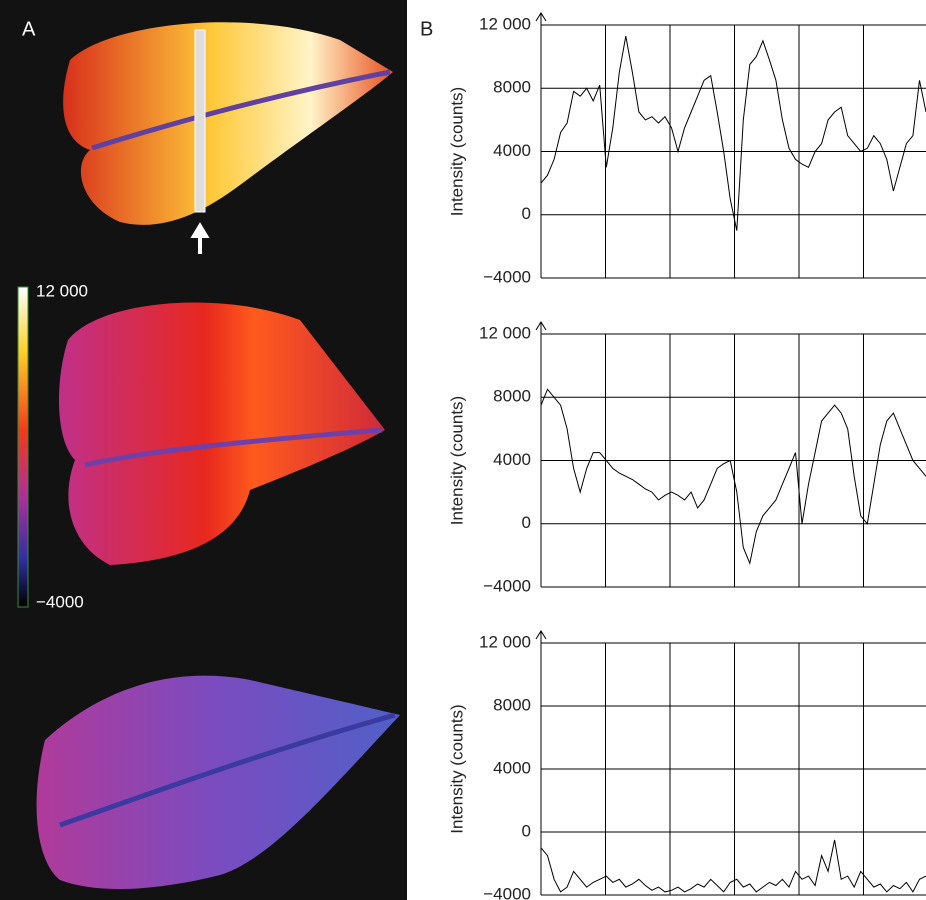 The width and height of the screenshot is (926, 900). What do you see at coordinates (23, 447) in the screenshot?
I see `colorbar` at bounding box center [23, 447].